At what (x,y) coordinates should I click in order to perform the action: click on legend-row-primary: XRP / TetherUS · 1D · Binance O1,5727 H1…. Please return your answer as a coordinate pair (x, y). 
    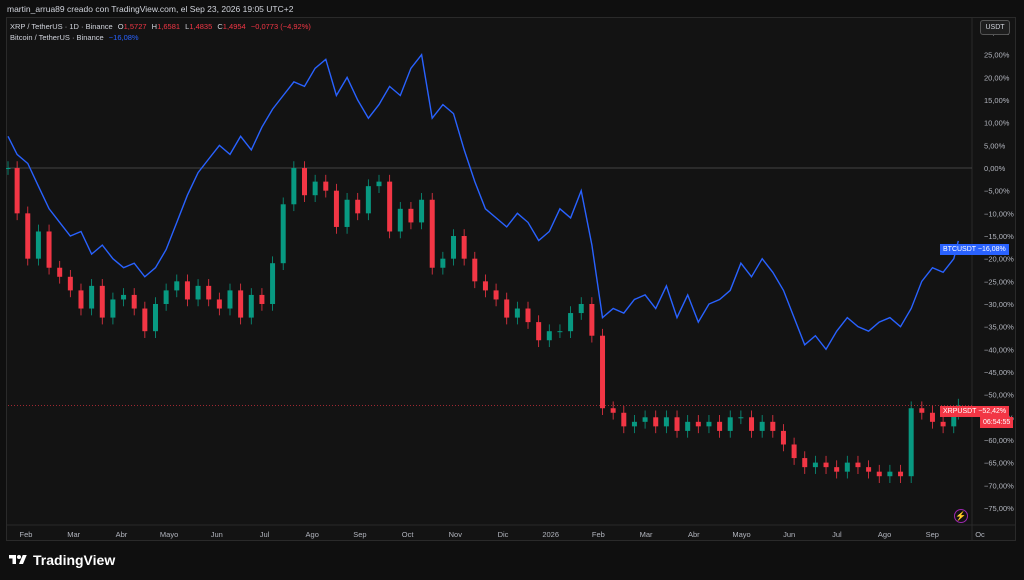
    Looking at the image, I should click on (160, 26).